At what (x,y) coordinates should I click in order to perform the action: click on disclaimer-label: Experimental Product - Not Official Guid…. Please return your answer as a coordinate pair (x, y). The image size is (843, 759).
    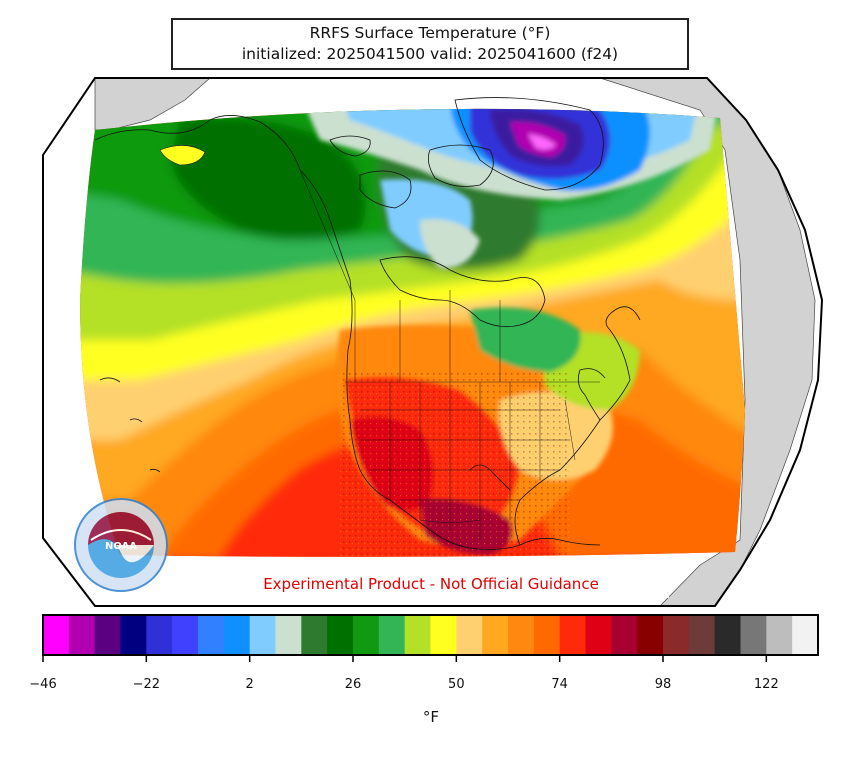
    Looking at the image, I should click on (431, 584).